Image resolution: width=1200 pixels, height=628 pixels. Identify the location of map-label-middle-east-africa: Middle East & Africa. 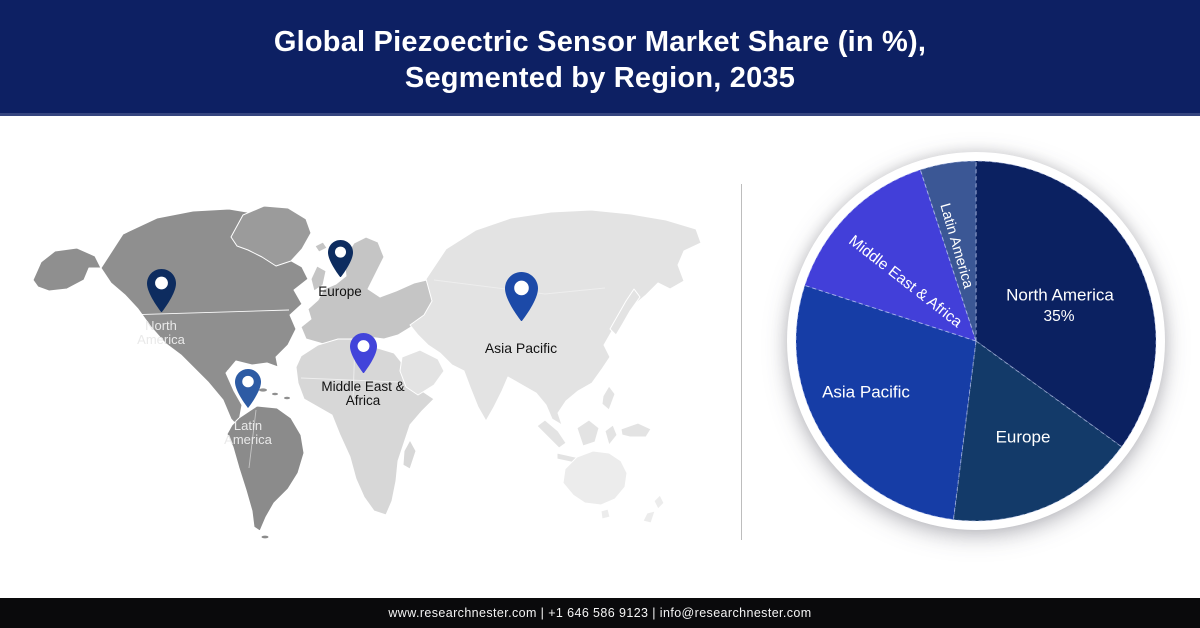
(363, 394).